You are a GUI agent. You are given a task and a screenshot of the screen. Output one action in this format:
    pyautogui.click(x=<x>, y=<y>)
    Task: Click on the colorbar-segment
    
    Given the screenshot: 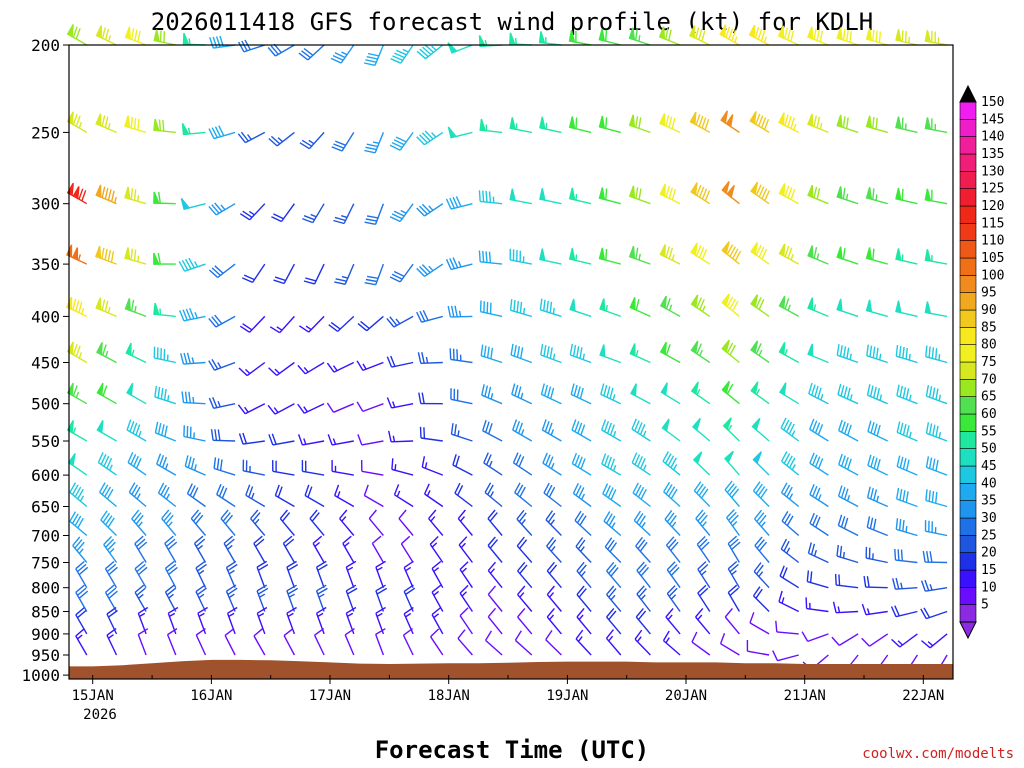 What is the action you would take?
    pyautogui.click(x=968, y=301)
    